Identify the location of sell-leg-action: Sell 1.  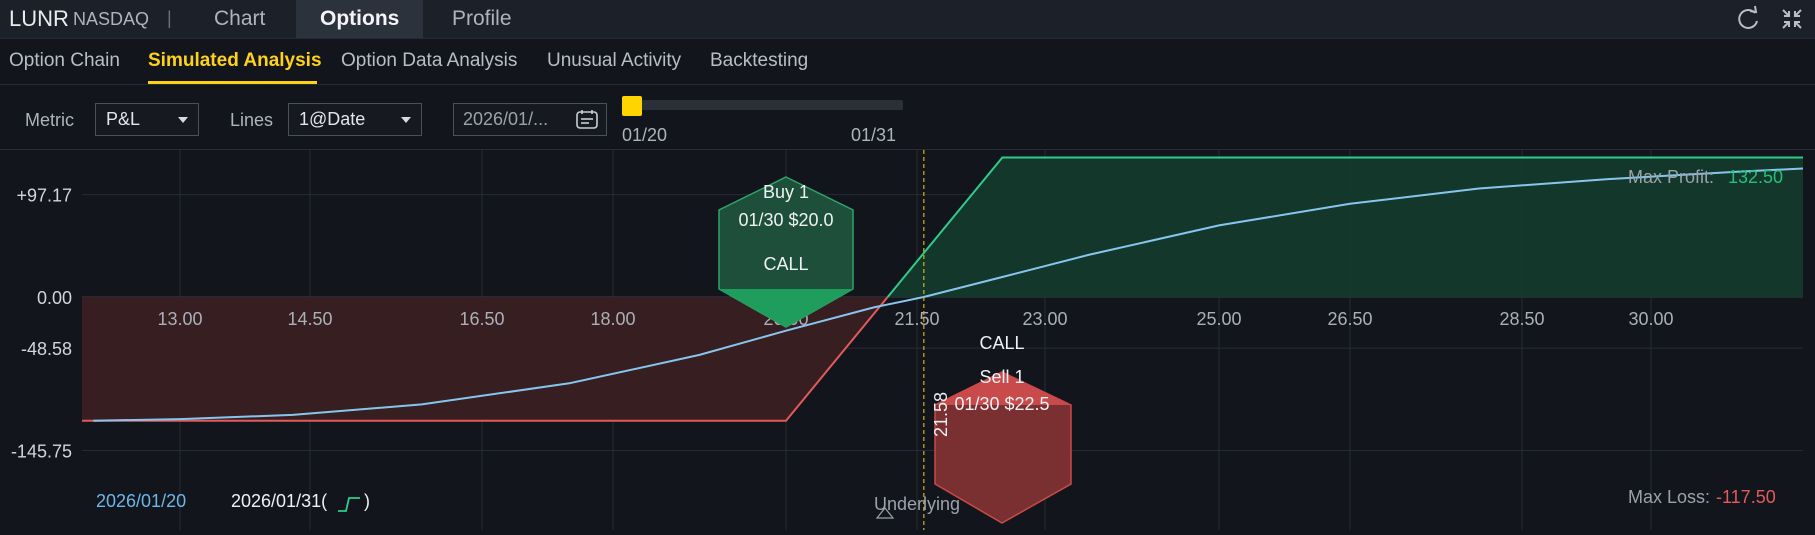
(1001, 377).